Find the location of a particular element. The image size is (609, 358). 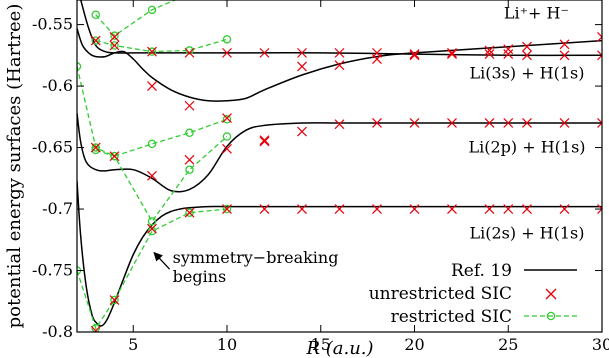

curve-label: Li(2p) + H(1s) is located at coordinates (526, 146).